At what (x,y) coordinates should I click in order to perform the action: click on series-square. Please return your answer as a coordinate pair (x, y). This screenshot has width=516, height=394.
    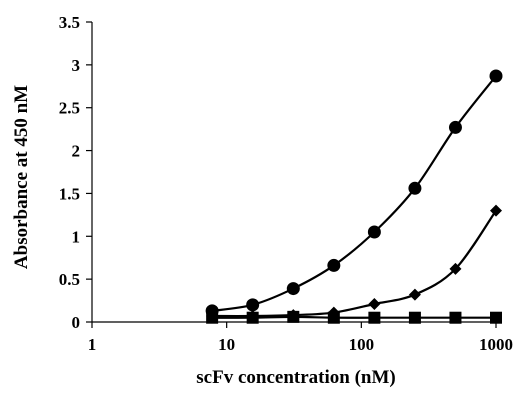
    Looking at the image, I should click on (354, 317).